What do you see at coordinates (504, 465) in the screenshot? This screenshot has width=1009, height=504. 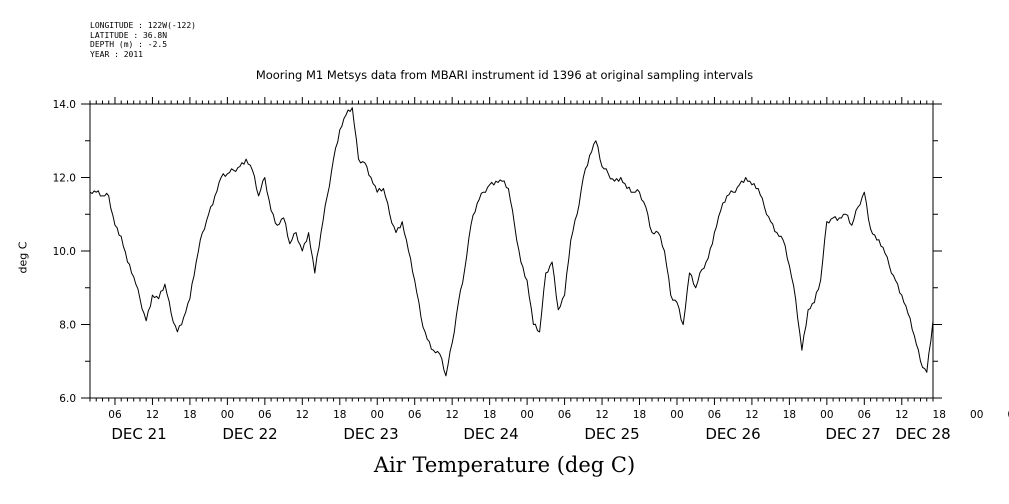 I see `x-axis-label: Air Temperature (deg C)` at bounding box center [504, 465].